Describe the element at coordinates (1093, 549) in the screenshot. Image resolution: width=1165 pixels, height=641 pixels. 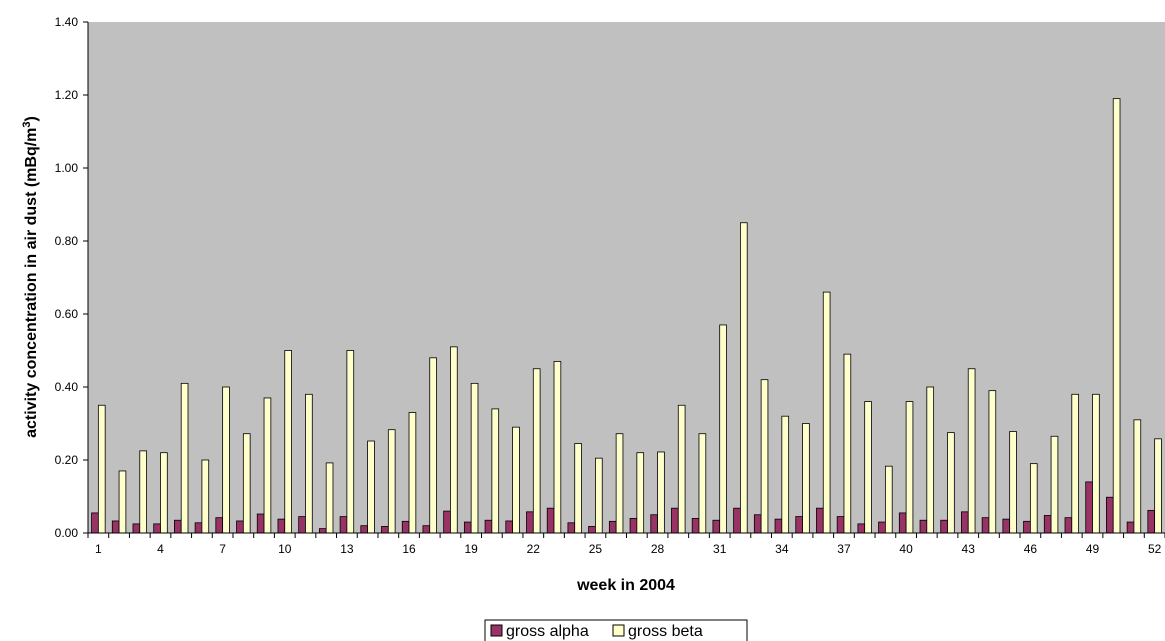
I see `x-tick-label: 49` at that location.